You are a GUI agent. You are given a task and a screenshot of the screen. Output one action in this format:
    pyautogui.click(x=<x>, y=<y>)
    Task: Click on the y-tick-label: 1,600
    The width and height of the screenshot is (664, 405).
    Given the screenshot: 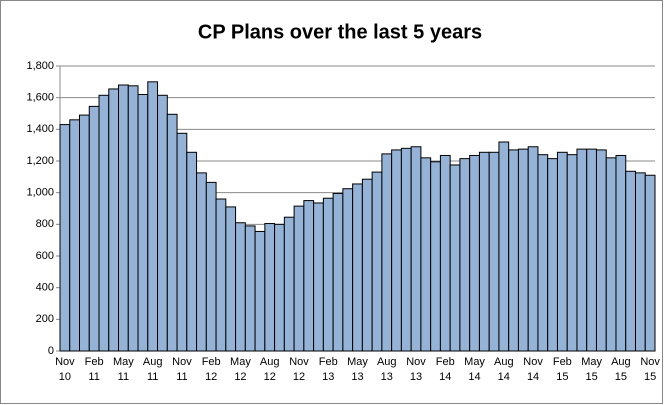 What is the action you would take?
    pyautogui.click(x=40, y=98)
    